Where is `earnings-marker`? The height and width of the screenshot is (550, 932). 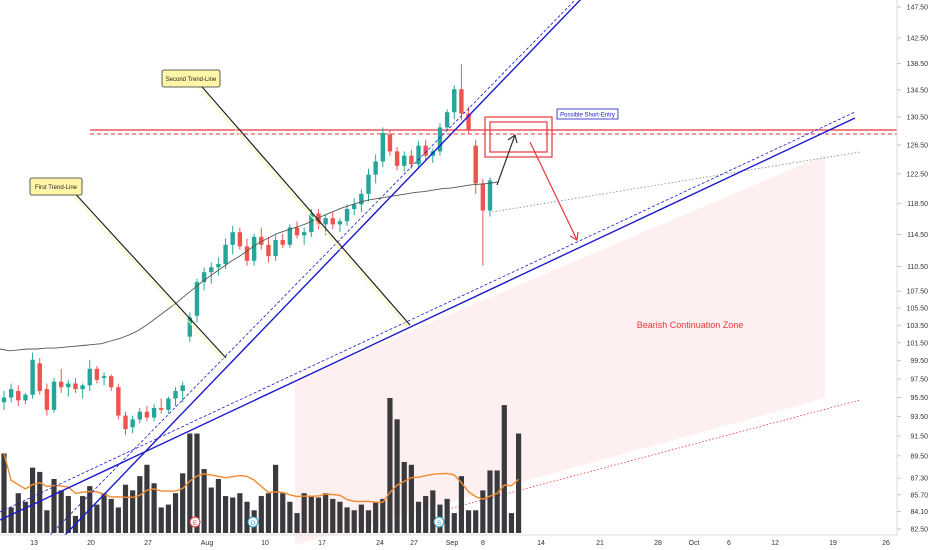
earnings-marker is located at coordinates (195, 522).